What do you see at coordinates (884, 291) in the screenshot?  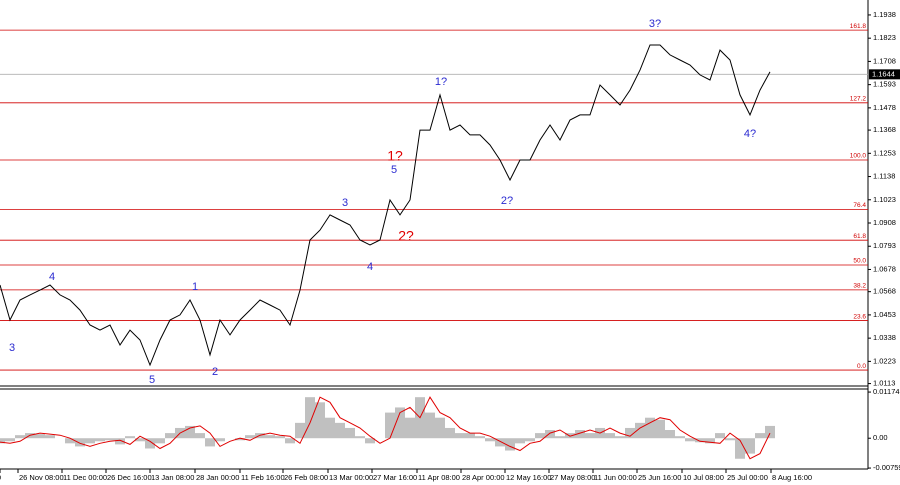 I see `y-tick-label: 1.0568` at bounding box center [884, 291].